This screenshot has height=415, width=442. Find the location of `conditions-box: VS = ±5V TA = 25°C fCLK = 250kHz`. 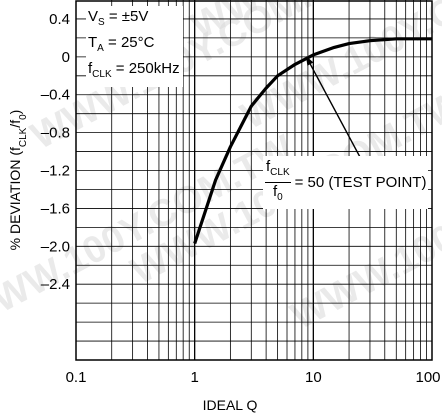

conditions-box: VS = ±5V TA = 25°C fCLK = 250kHz is located at coordinates (134, 46).